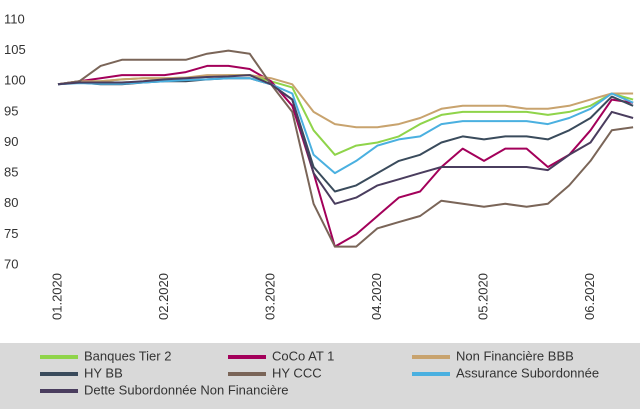 Image resolution: width=640 pixels, height=409 pixels. What do you see at coordinates (297, 372) in the screenshot?
I see `legend-label: HY CCC` at bounding box center [297, 372].